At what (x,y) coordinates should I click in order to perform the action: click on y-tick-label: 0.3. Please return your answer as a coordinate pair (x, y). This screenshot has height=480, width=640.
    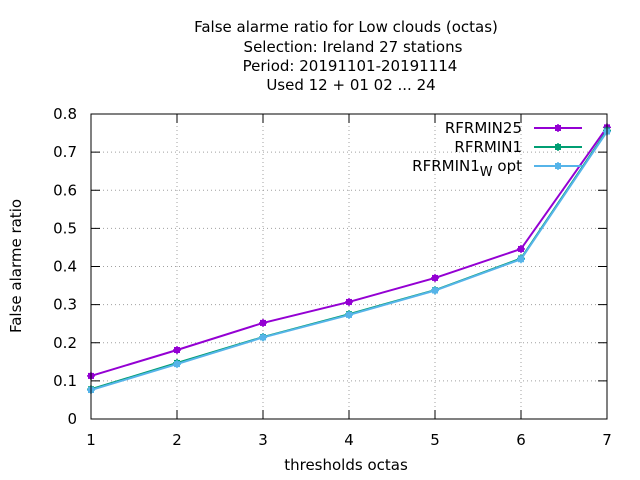
    Looking at the image, I should click on (65, 305).